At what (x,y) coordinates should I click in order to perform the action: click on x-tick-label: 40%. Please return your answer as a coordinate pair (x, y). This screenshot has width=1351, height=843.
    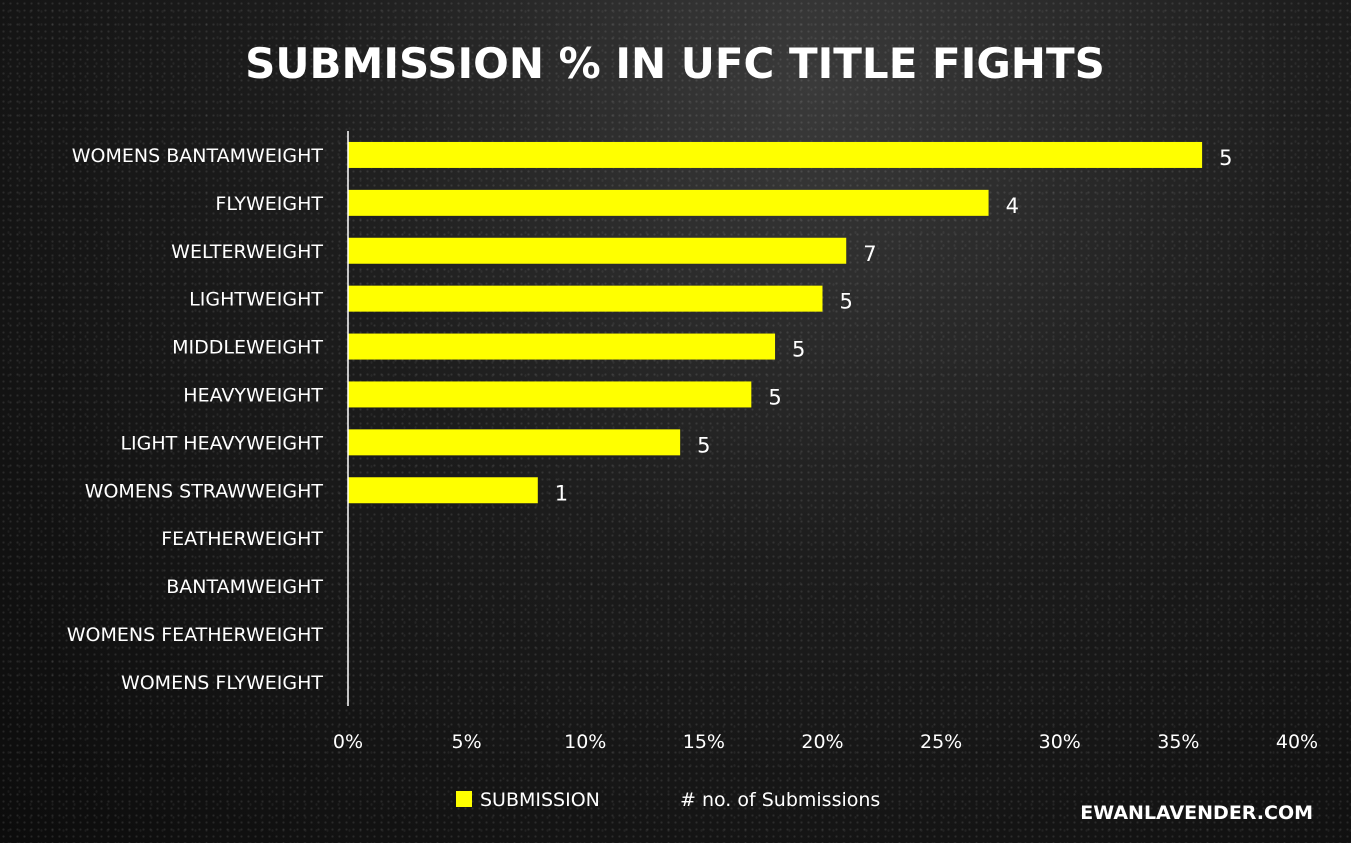
    Looking at the image, I should click on (1297, 742).